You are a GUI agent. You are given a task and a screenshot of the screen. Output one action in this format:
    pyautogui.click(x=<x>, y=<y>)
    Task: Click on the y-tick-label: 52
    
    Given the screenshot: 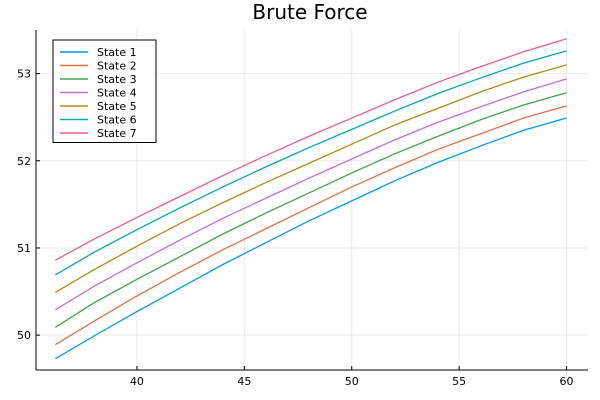 What is the action you would take?
    pyautogui.click(x=24, y=161)
    